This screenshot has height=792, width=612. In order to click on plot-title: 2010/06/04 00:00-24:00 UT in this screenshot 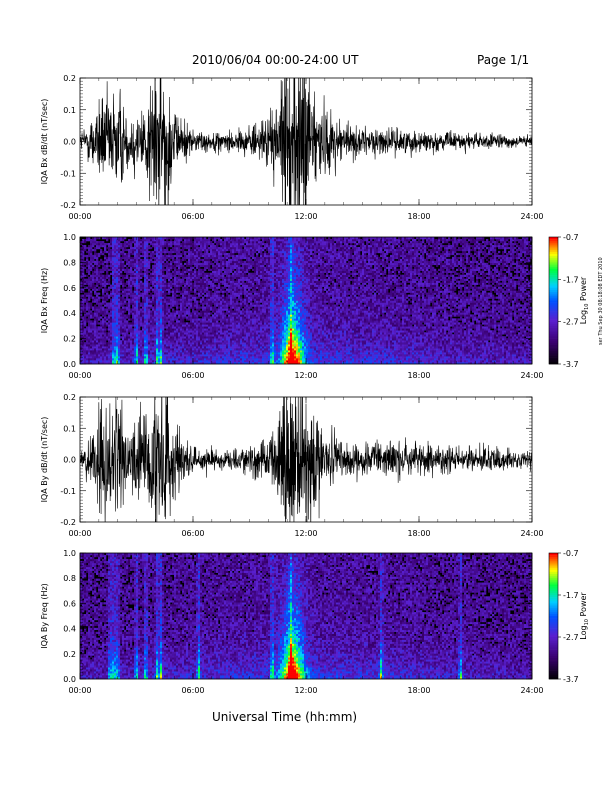, I will do `click(275, 60)`.